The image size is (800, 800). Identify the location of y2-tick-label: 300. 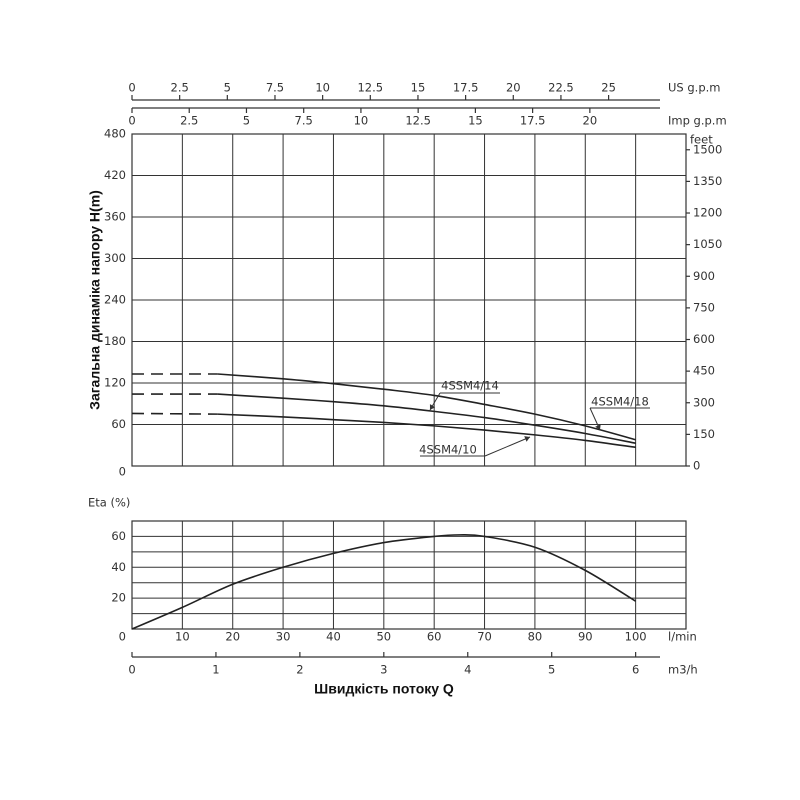
(704, 402).